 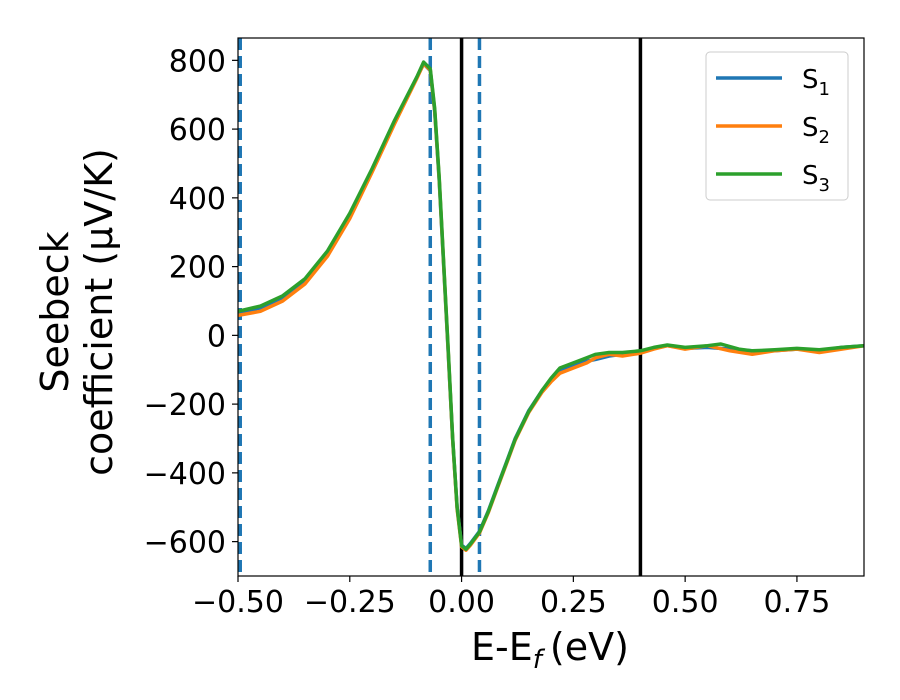 What do you see at coordinates (197, 199) in the screenshot?
I see `y-tick-label: 400` at bounding box center [197, 199].